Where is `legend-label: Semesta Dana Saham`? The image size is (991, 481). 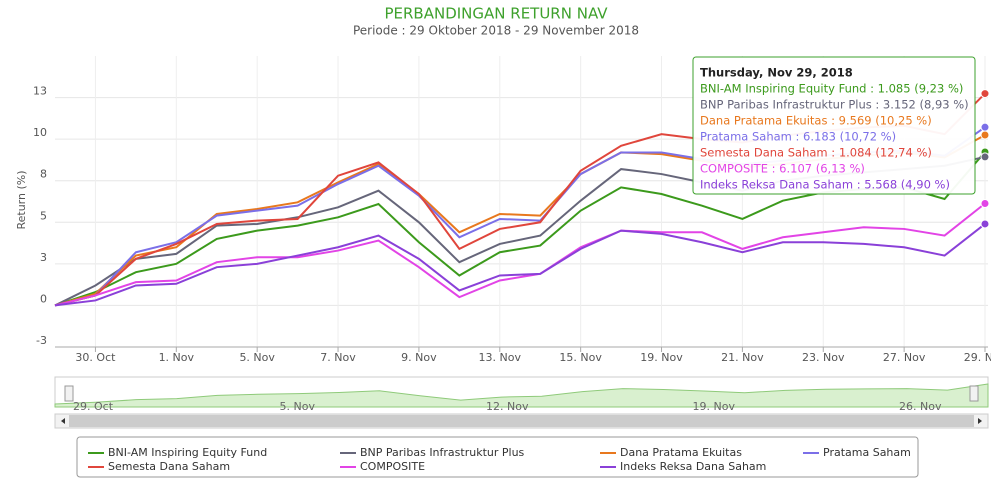 legend-label: Semesta Dana Saham is located at coordinates (169, 466).